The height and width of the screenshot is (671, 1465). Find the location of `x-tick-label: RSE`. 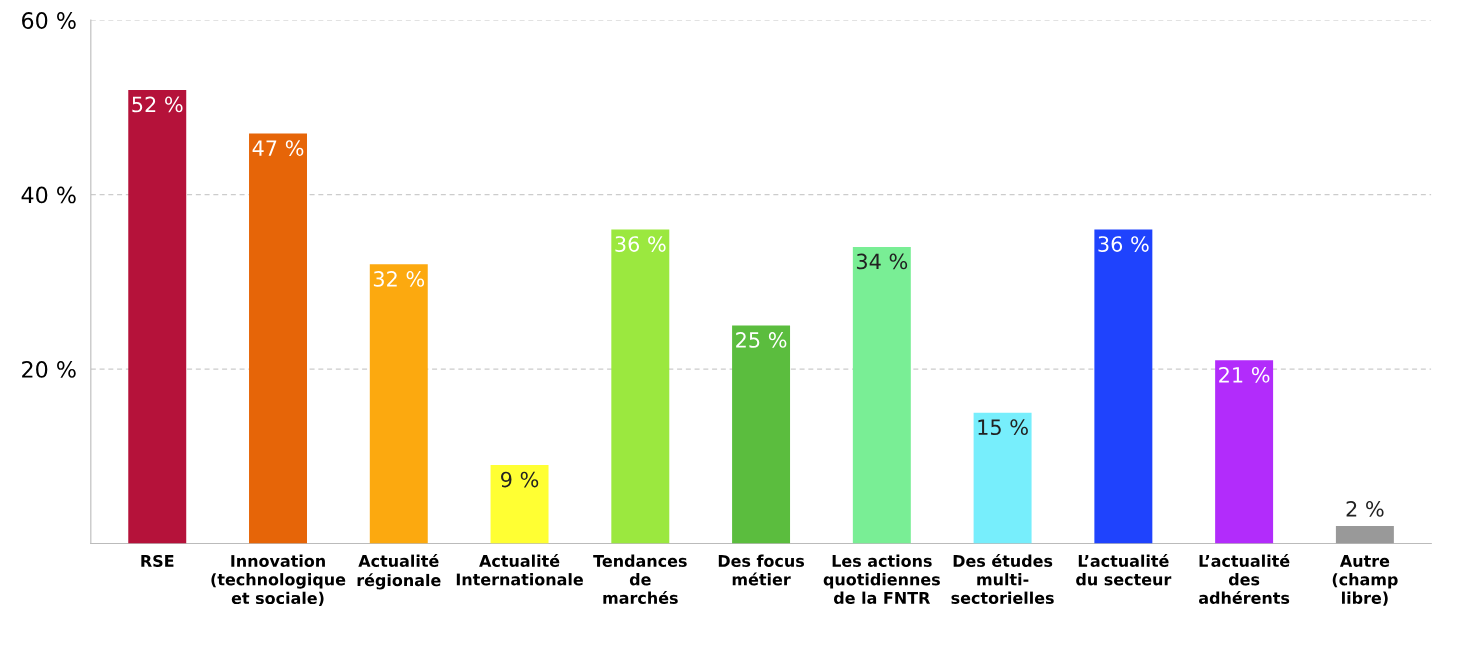

x-tick-label: RSE is located at coordinates (157, 560).